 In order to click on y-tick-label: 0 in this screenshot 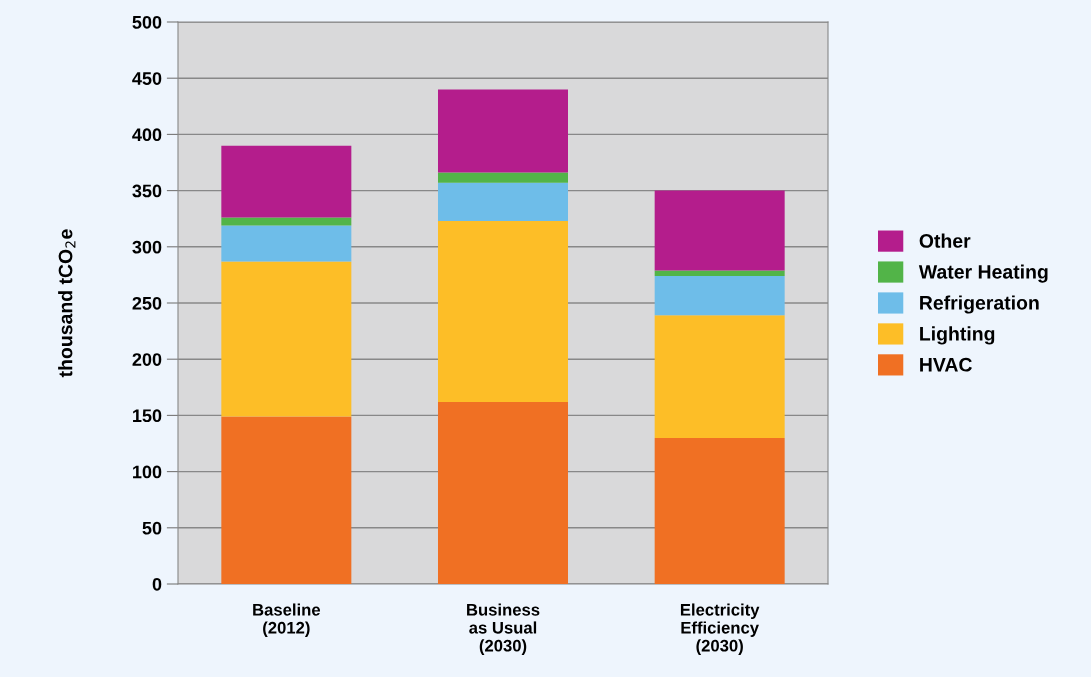, I will do `click(157, 584)`.